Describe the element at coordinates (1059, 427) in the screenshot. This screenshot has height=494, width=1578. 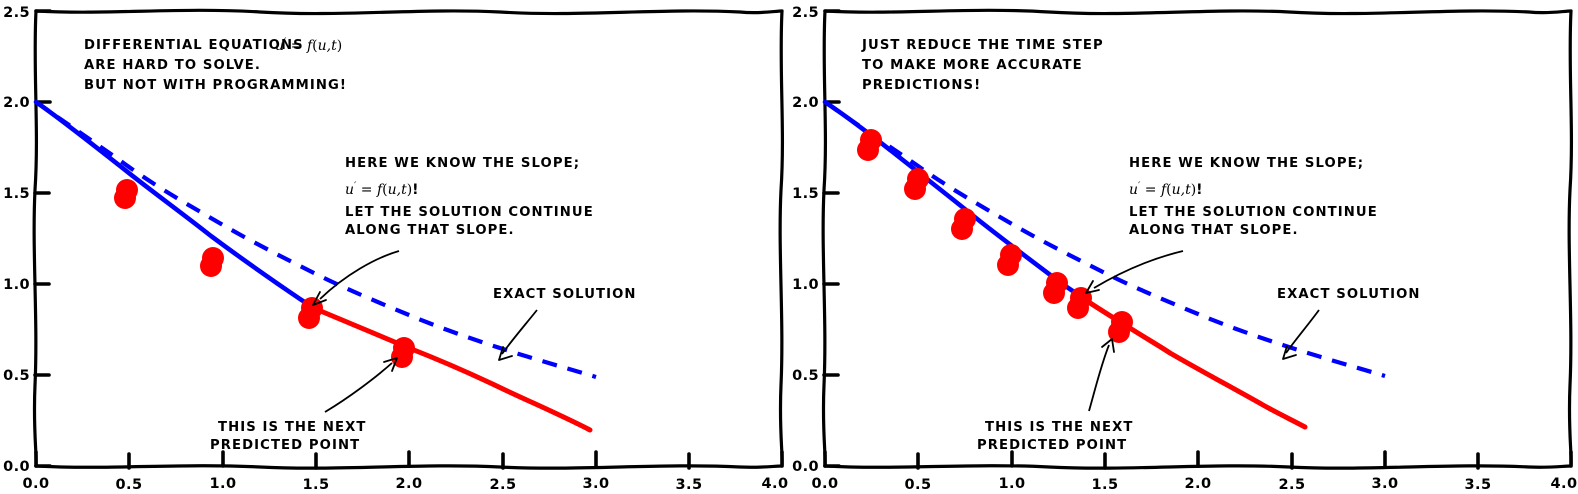
I see `next-point-line-1: THIS IS THE NEXT` at that location.